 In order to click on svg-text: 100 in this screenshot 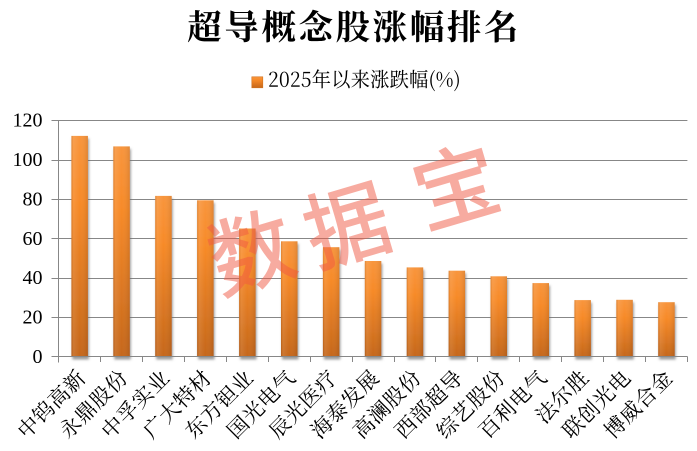, I will do `click(28, 160)`.